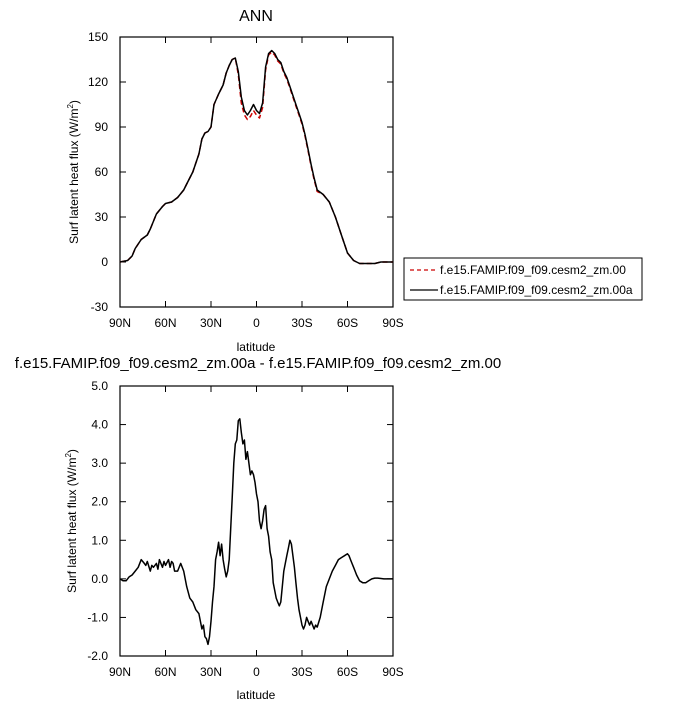 Image resolution: width=690 pixels, height=708 pixels. I want to click on bottom-x-tick-label: 30N, so click(211, 672).